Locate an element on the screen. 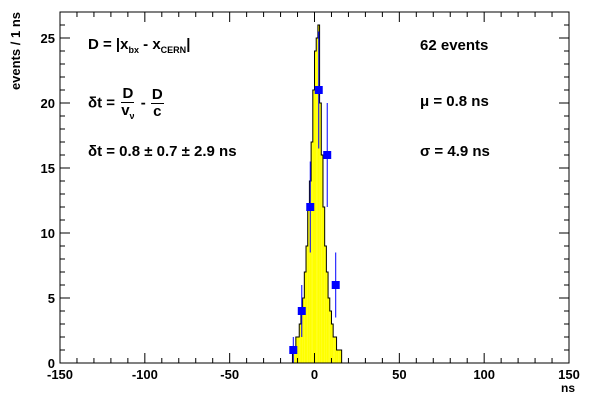  x-tick-label: 150 is located at coordinates (569, 374).